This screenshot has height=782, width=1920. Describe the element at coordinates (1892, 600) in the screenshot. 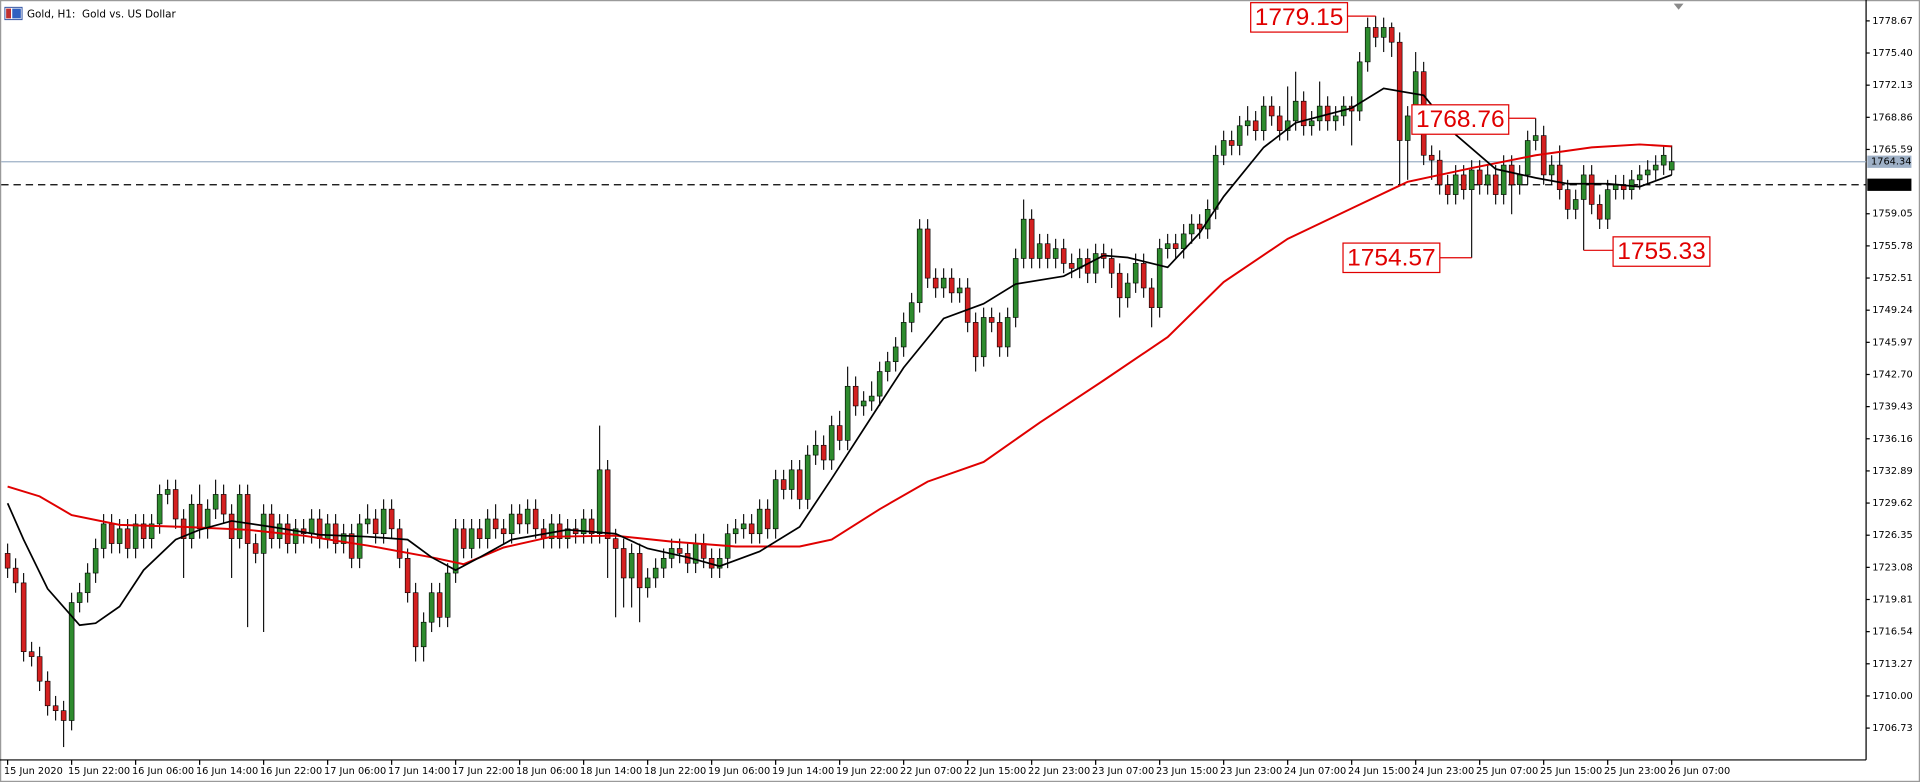

I see `y-tick-label: 1719.81` at that location.